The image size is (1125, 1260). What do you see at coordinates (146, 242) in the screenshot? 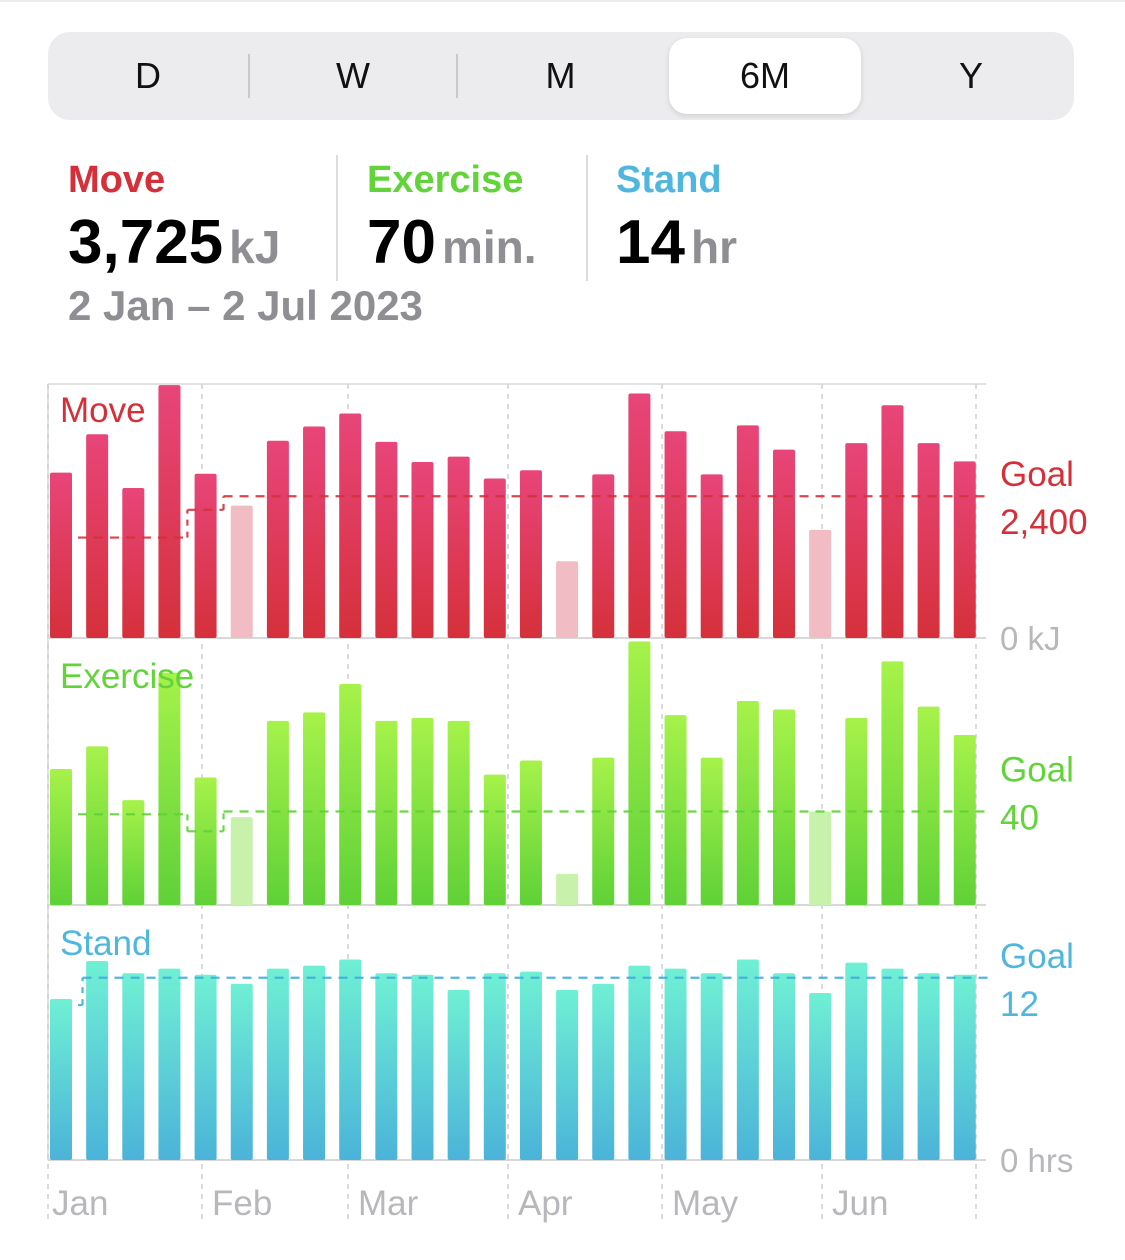
I see `move-summary-value: 3,725` at bounding box center [146, 242].